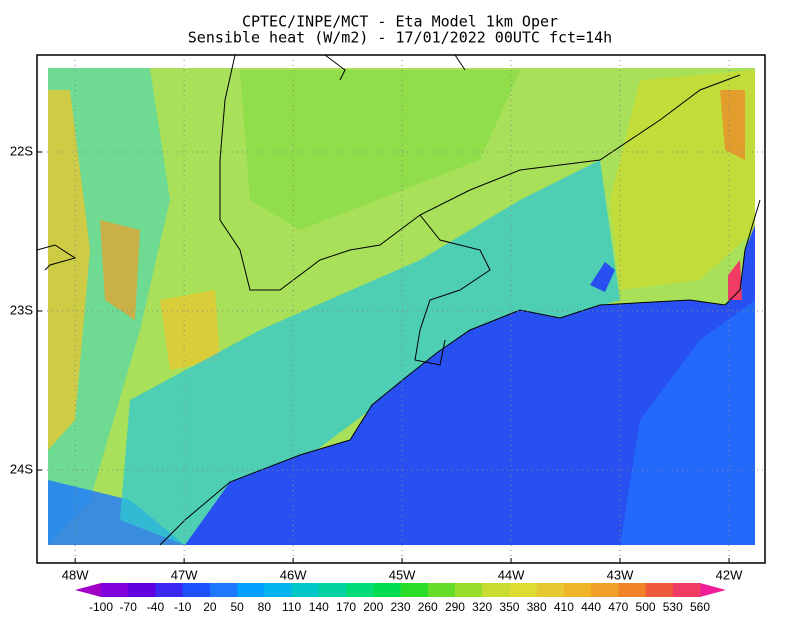  What do you see at coordinates (537, 607) in the screenshot?
I see `colorbar-label: 380` at bounding box center [537, 607].